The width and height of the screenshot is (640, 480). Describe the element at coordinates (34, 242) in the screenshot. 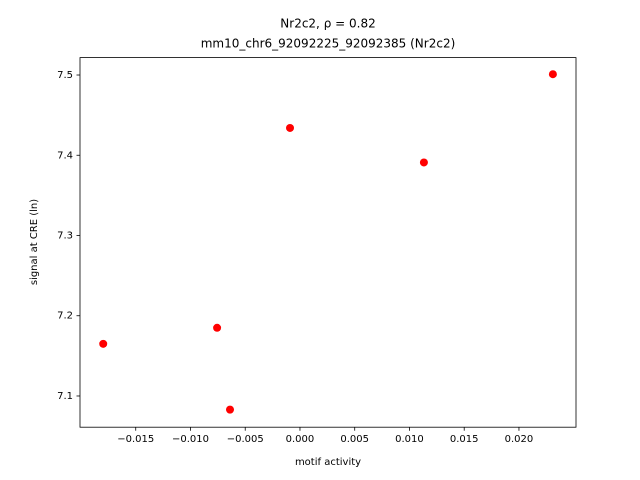

I see `y-axis-label: signal at CRE (ln)` at that location.